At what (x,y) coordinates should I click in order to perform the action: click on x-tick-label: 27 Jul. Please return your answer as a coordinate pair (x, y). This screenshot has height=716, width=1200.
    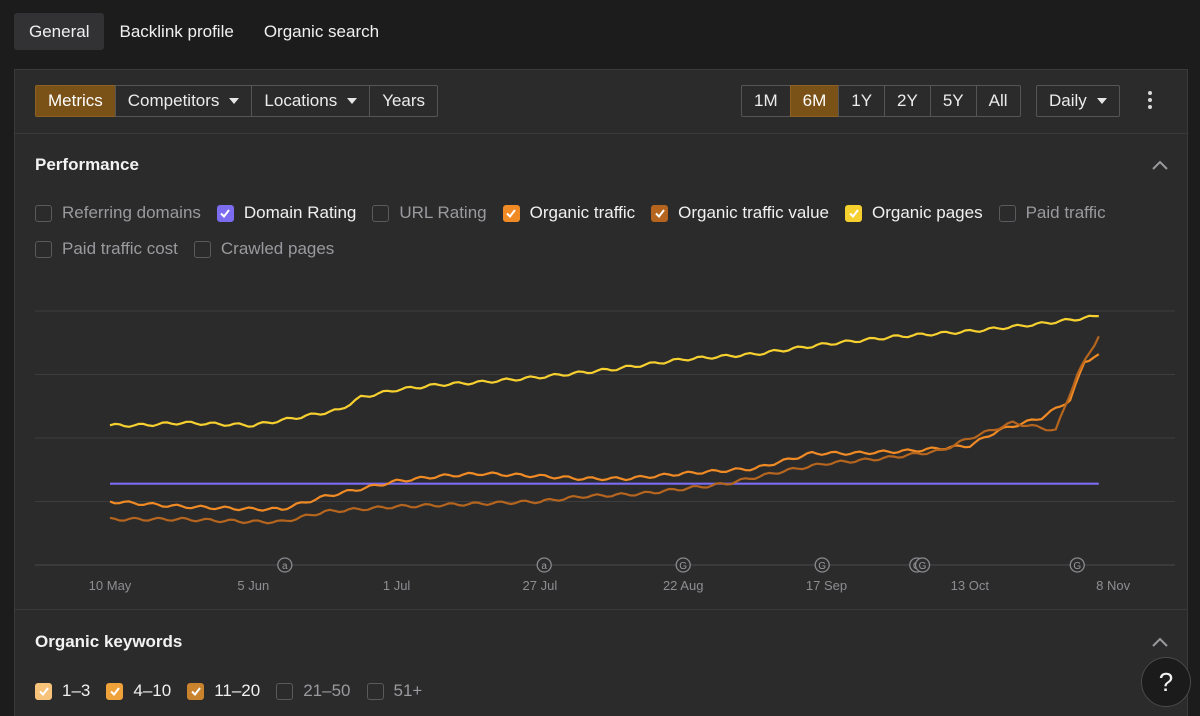
    Looking at the image, I should click on (540, 585).